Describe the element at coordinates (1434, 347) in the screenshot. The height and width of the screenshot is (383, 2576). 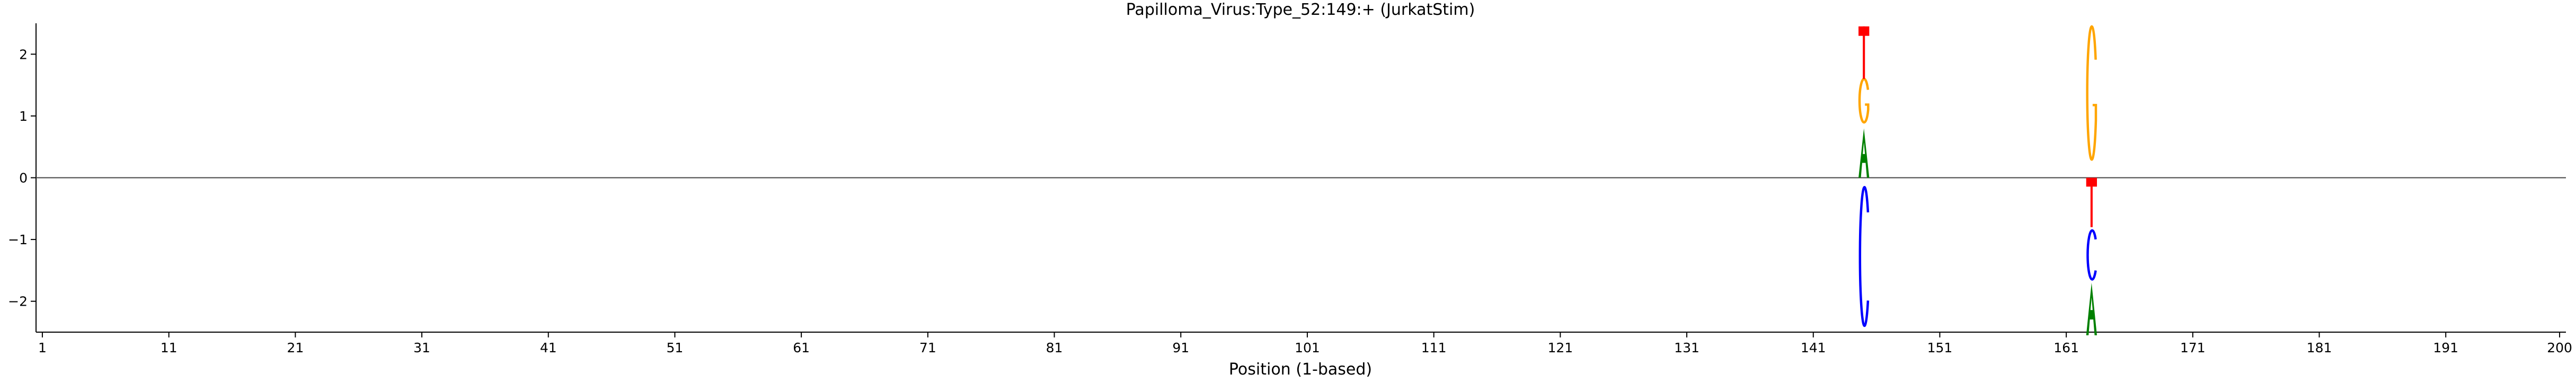
I see `x-tick-label: 111` at that location.